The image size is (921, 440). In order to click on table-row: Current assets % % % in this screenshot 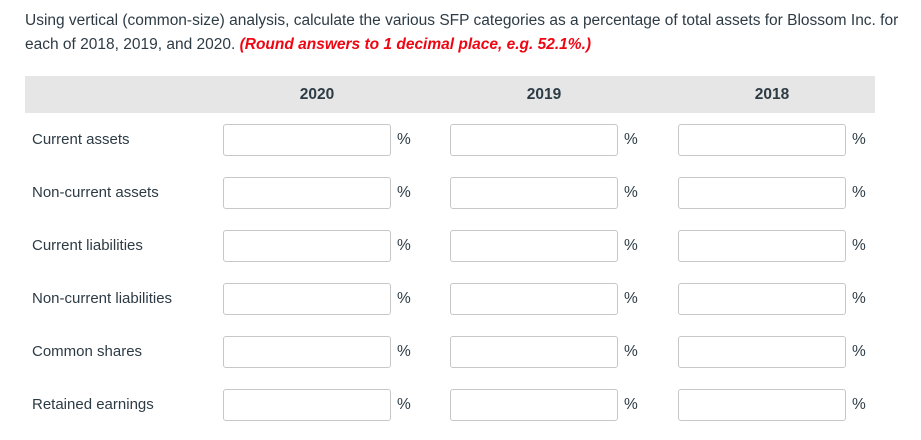, I will do `click(450, 139)`.